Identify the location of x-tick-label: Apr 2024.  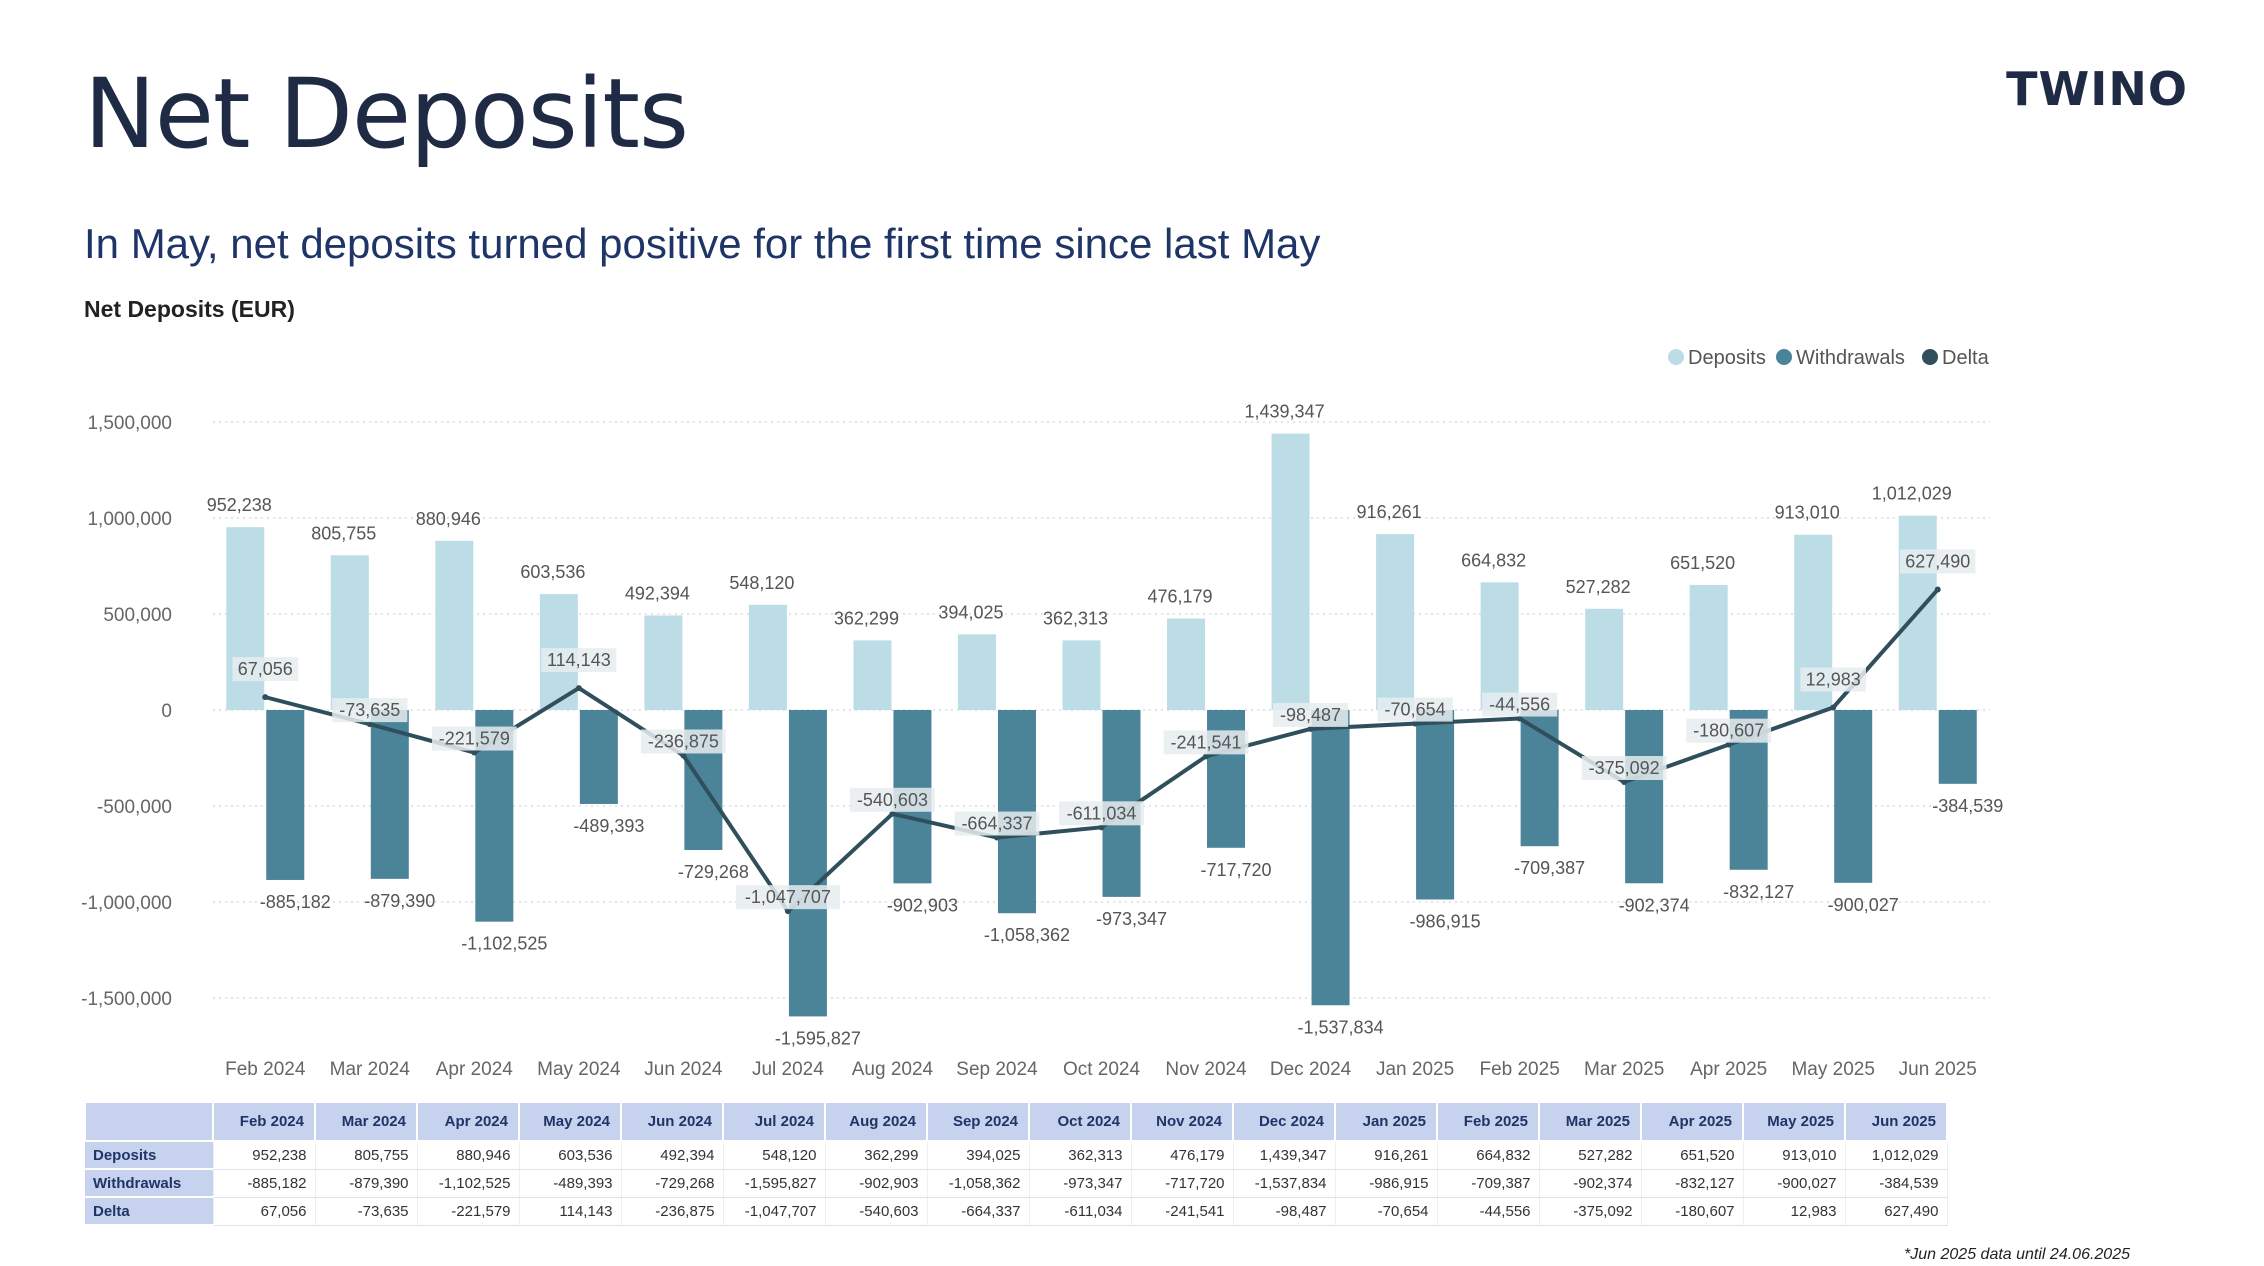
(475, 1069).